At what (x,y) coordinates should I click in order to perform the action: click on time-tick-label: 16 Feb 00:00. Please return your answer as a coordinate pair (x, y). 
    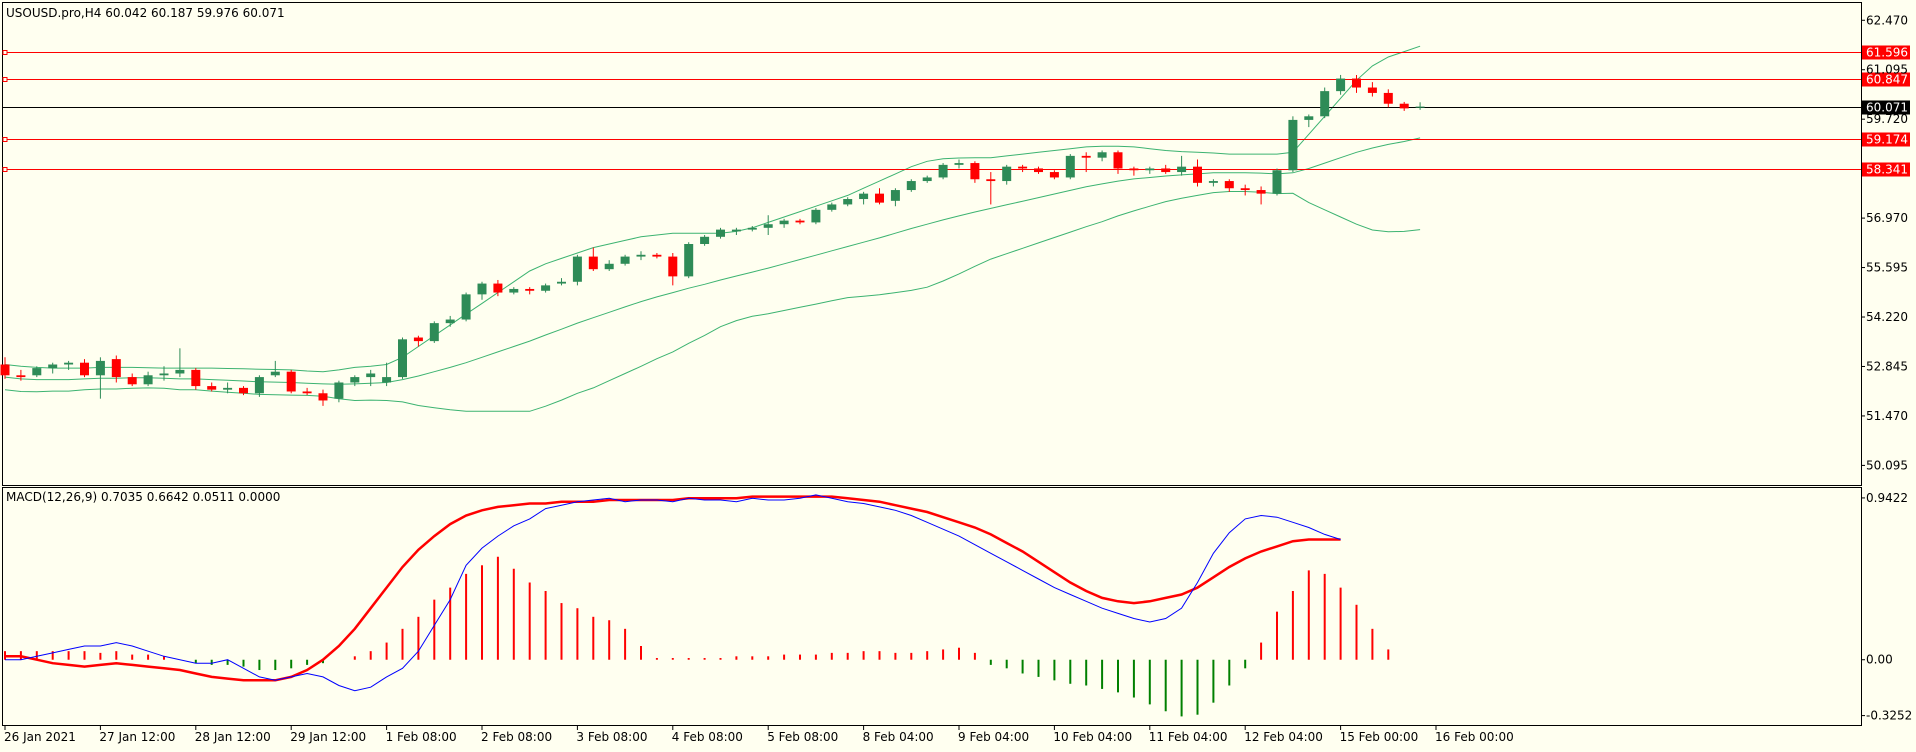
    Looking at the image, I should click on (1474, 737).